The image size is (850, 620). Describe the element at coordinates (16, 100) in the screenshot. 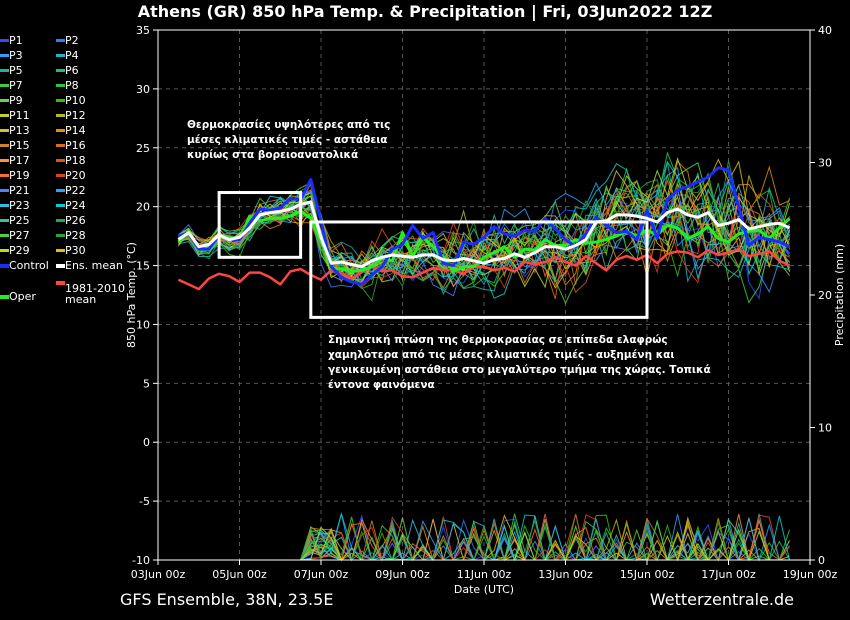

I see `legend-label: P9` at that location.